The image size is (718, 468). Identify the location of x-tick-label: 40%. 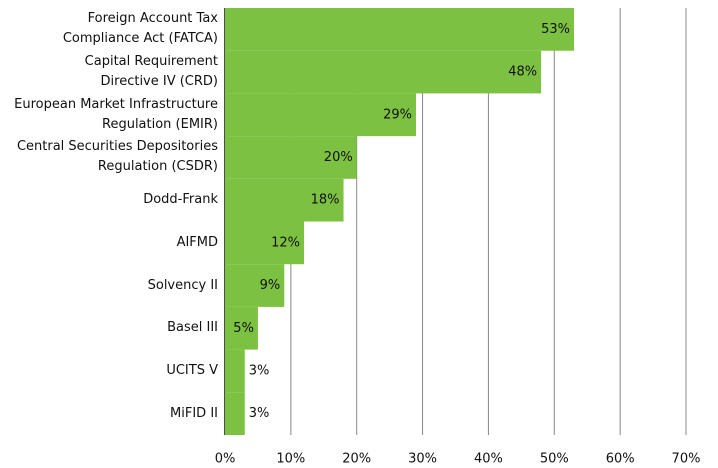
(488, 459).